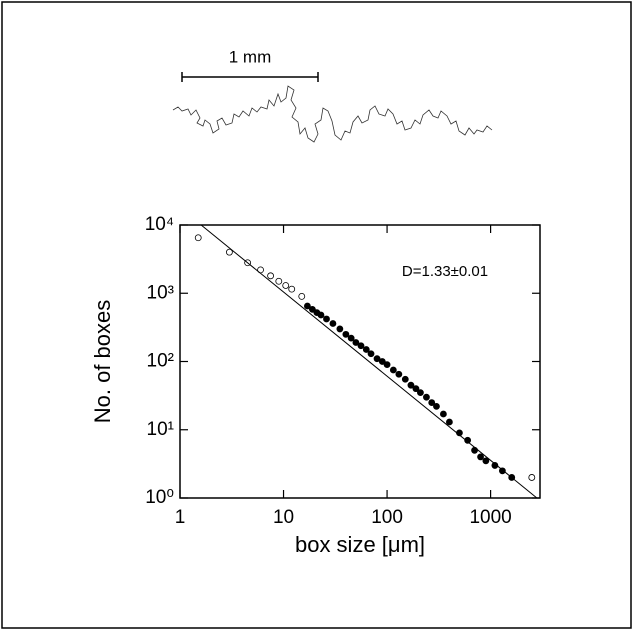 The image size is (634, 636). What do you see at coordinates (250, 56) in the screenshot?
I see `scale-label: 1 mm` at bounding box center [250, 56].